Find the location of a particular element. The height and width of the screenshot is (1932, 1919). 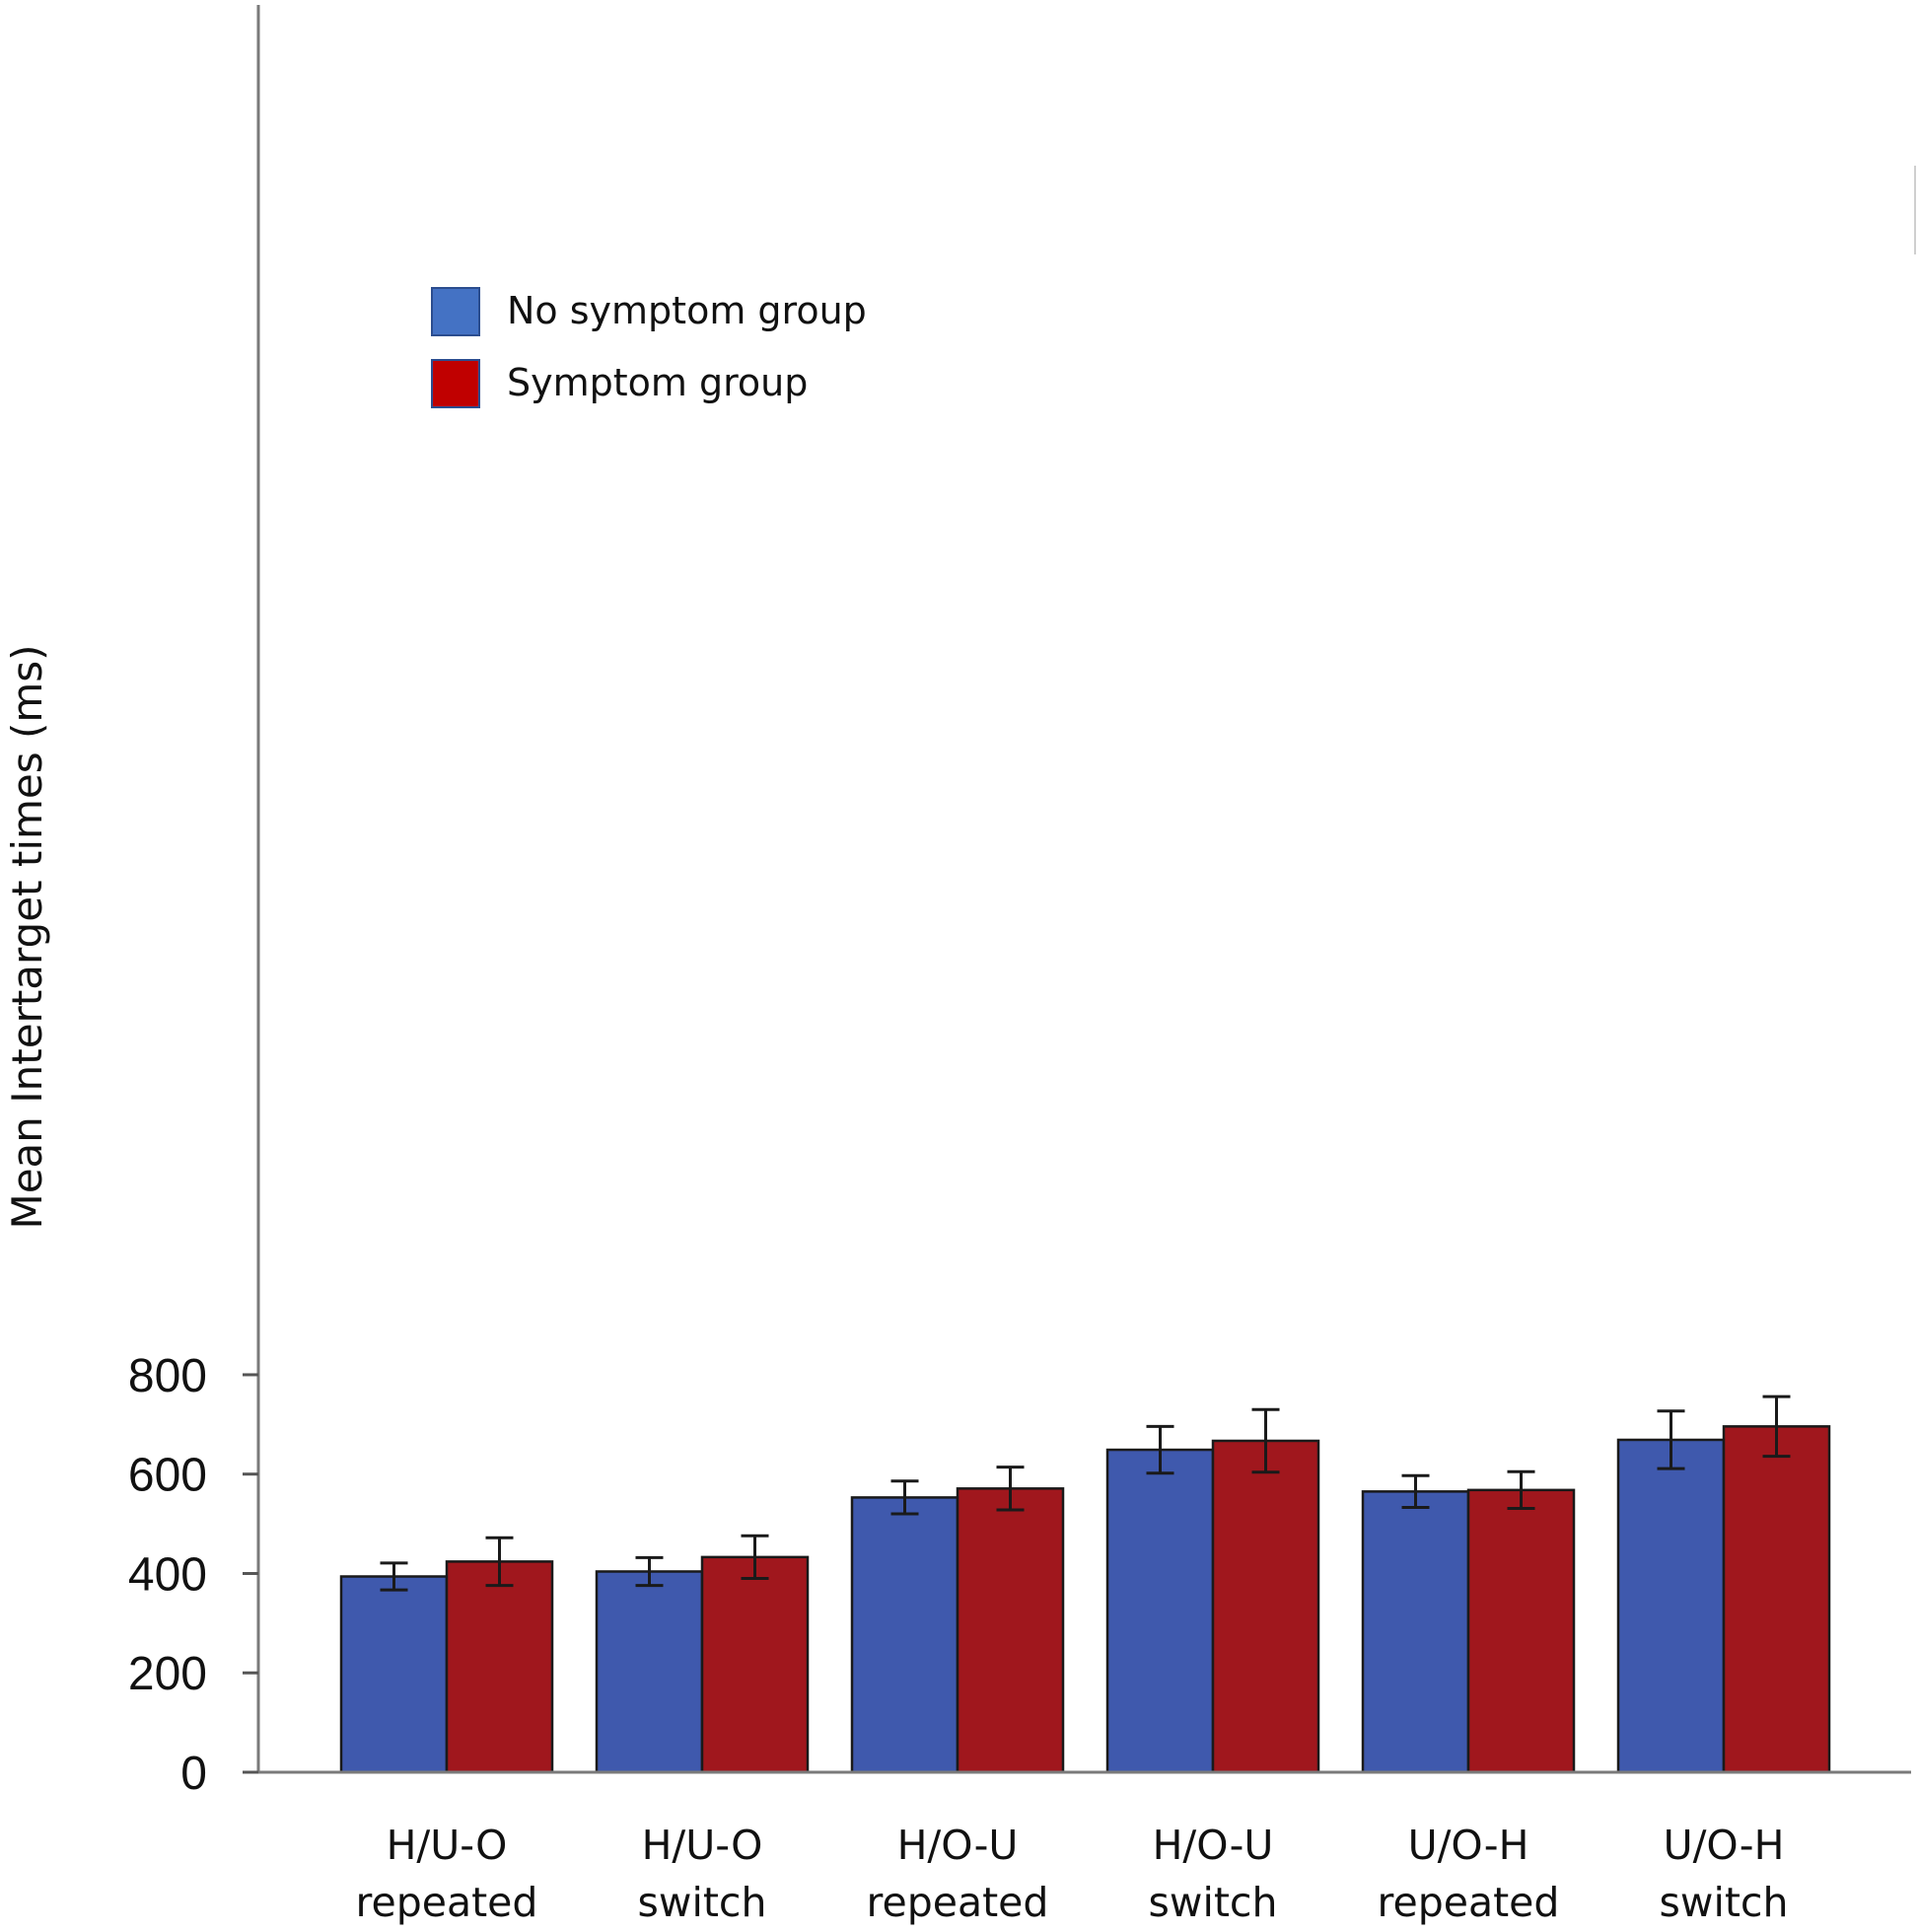

y-tick-label: 800 is located at coordinates (168, 1376).